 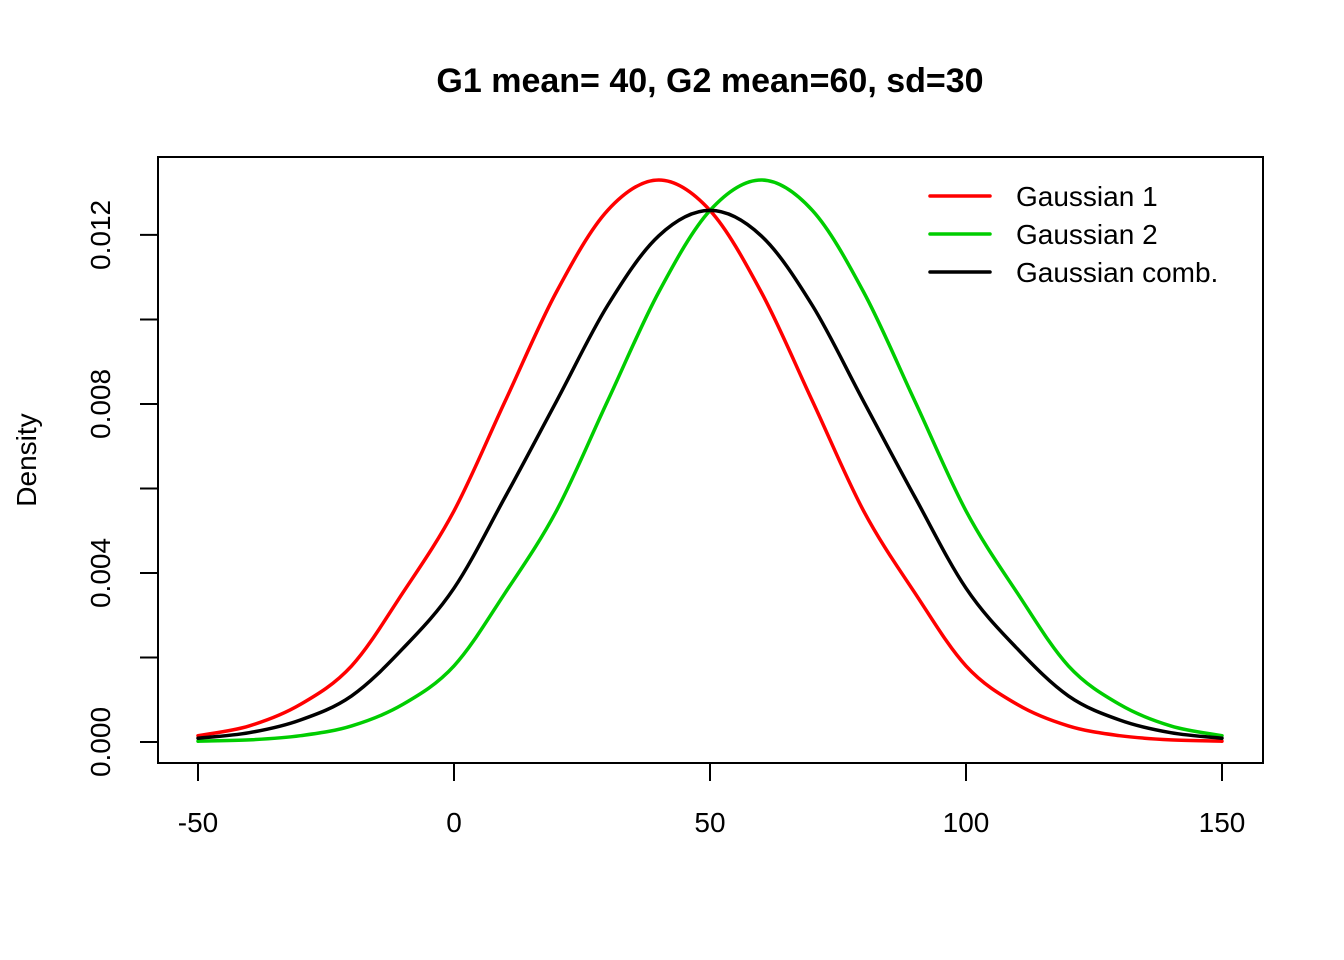 I want to click on x-tick-label: 150, so click(x=1222, y=822).